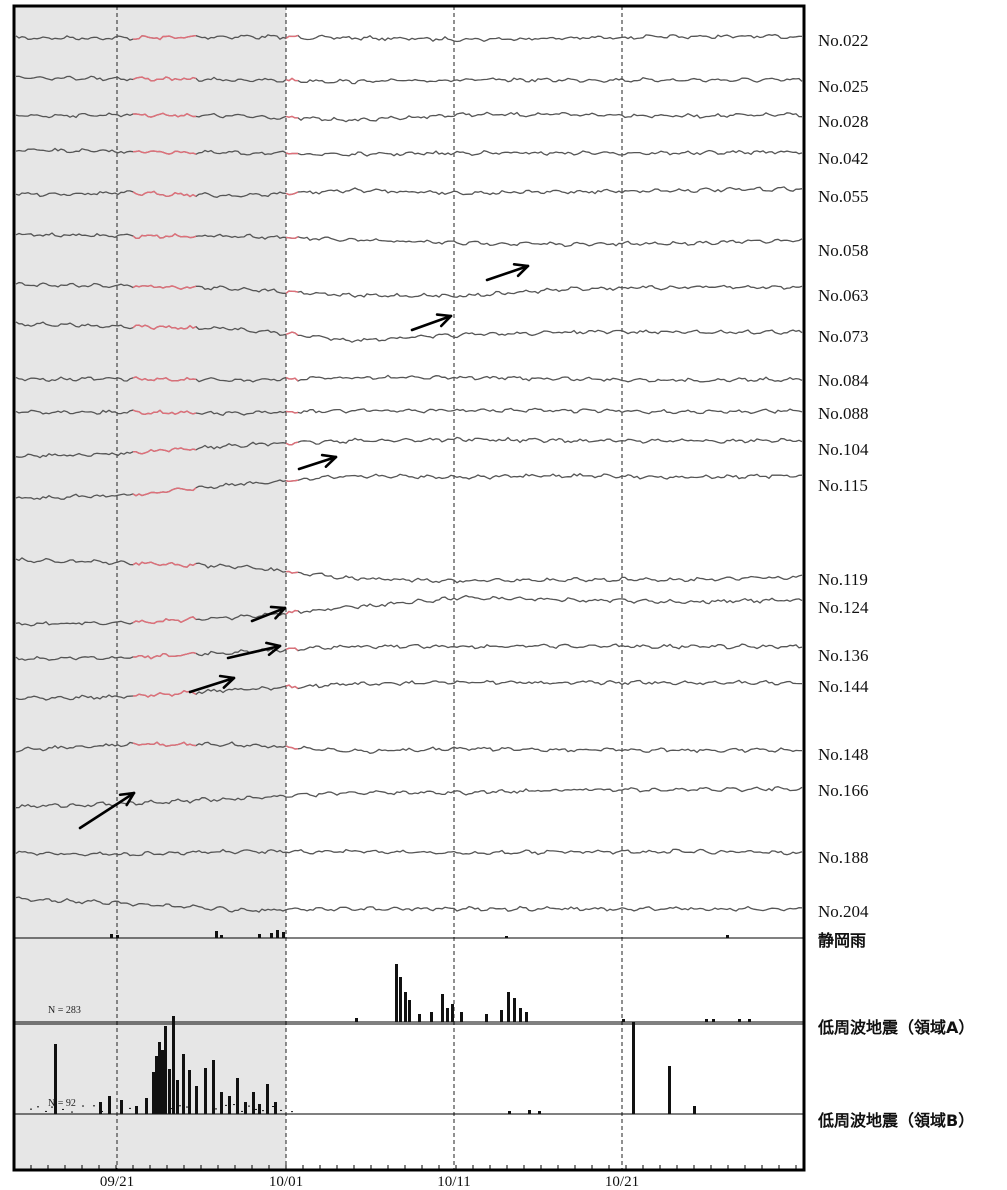 The width and height of the screenshot is (1007, 1190). I want to click on trace-No.188, so click(409, 852).